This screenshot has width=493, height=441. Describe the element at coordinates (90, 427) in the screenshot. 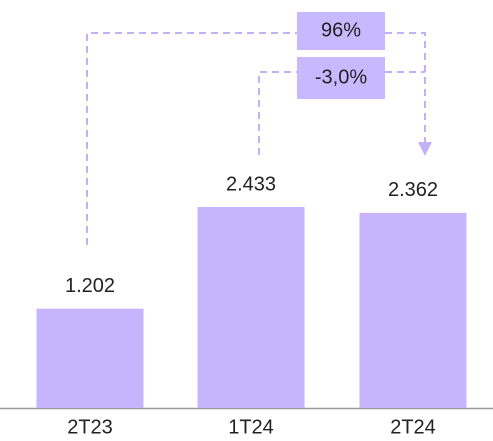

I see `x-tick-label: 2T23` at that location.